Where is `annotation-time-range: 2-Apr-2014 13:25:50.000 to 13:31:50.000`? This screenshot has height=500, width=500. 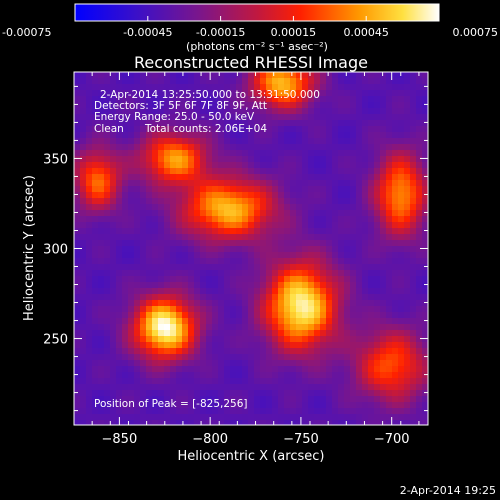 annotation-time-range: 2-Apr-2014 13:25:50.000 to 13:31:50.000 is located at coordinates (210, 95).